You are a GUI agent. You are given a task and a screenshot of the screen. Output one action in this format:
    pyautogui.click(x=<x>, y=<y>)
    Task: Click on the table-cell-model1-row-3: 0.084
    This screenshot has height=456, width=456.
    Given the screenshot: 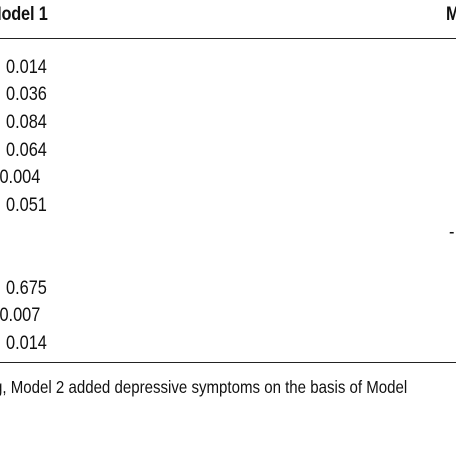 What is the action you would take?
    pyautogui.click(x=26, y=122)
    